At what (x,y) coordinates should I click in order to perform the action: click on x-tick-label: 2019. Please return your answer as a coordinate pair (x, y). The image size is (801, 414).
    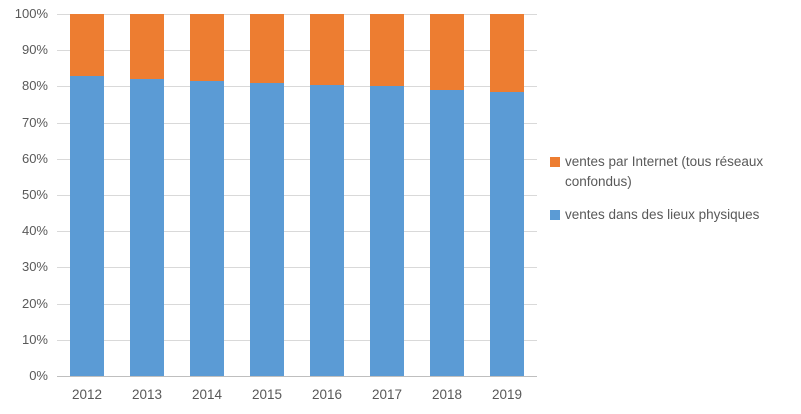
    Looking at the image, I should click on (507, 394).